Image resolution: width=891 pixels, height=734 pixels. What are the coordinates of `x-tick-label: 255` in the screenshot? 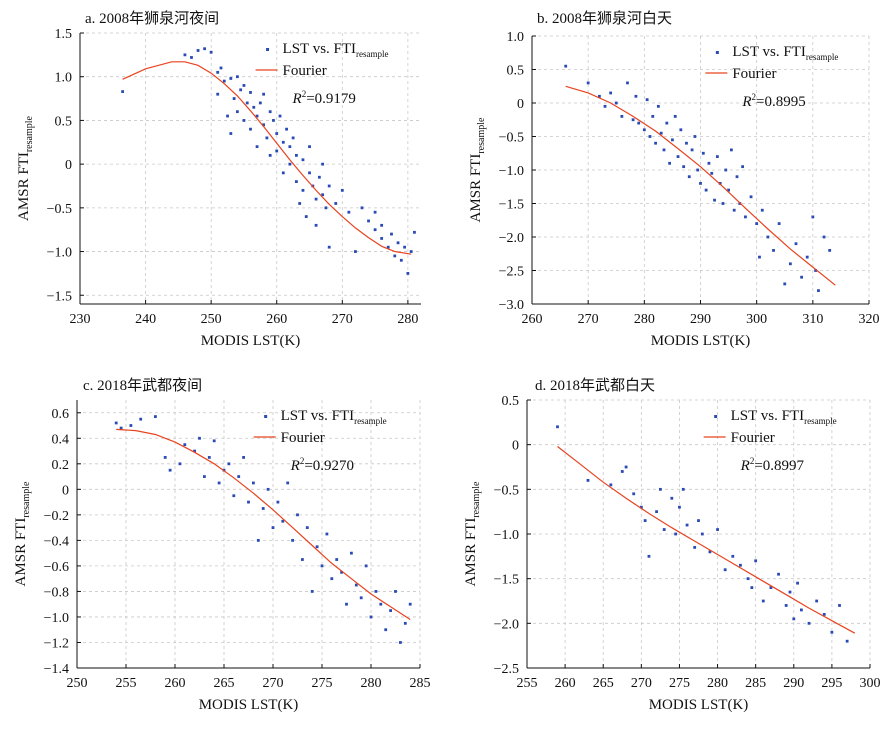 It's located at (126, 683).